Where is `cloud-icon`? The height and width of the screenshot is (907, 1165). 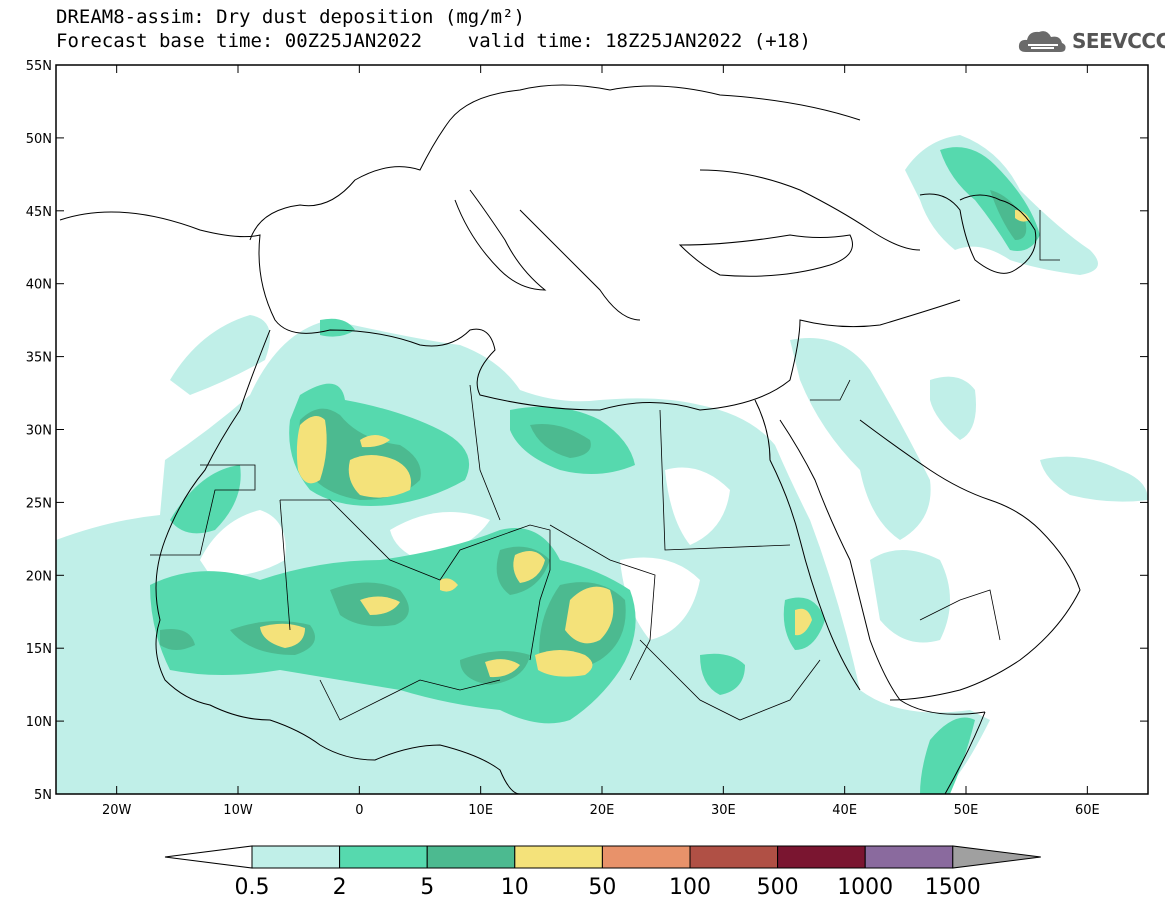 cloud-icon is located at coordinates (1042, 41).